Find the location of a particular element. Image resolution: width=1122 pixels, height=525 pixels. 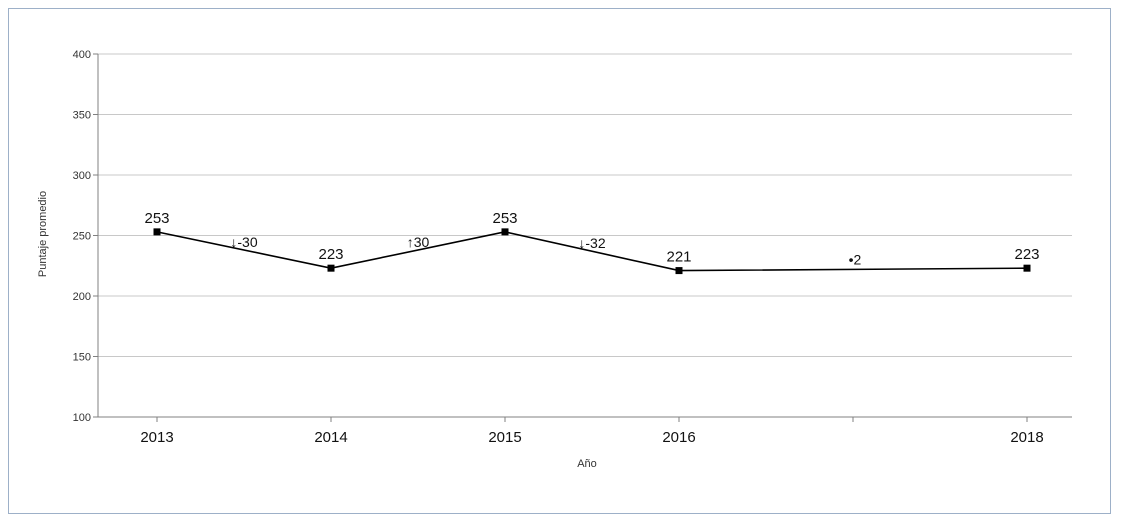

x-axis-title: Año is located at coordinates (587, 464).